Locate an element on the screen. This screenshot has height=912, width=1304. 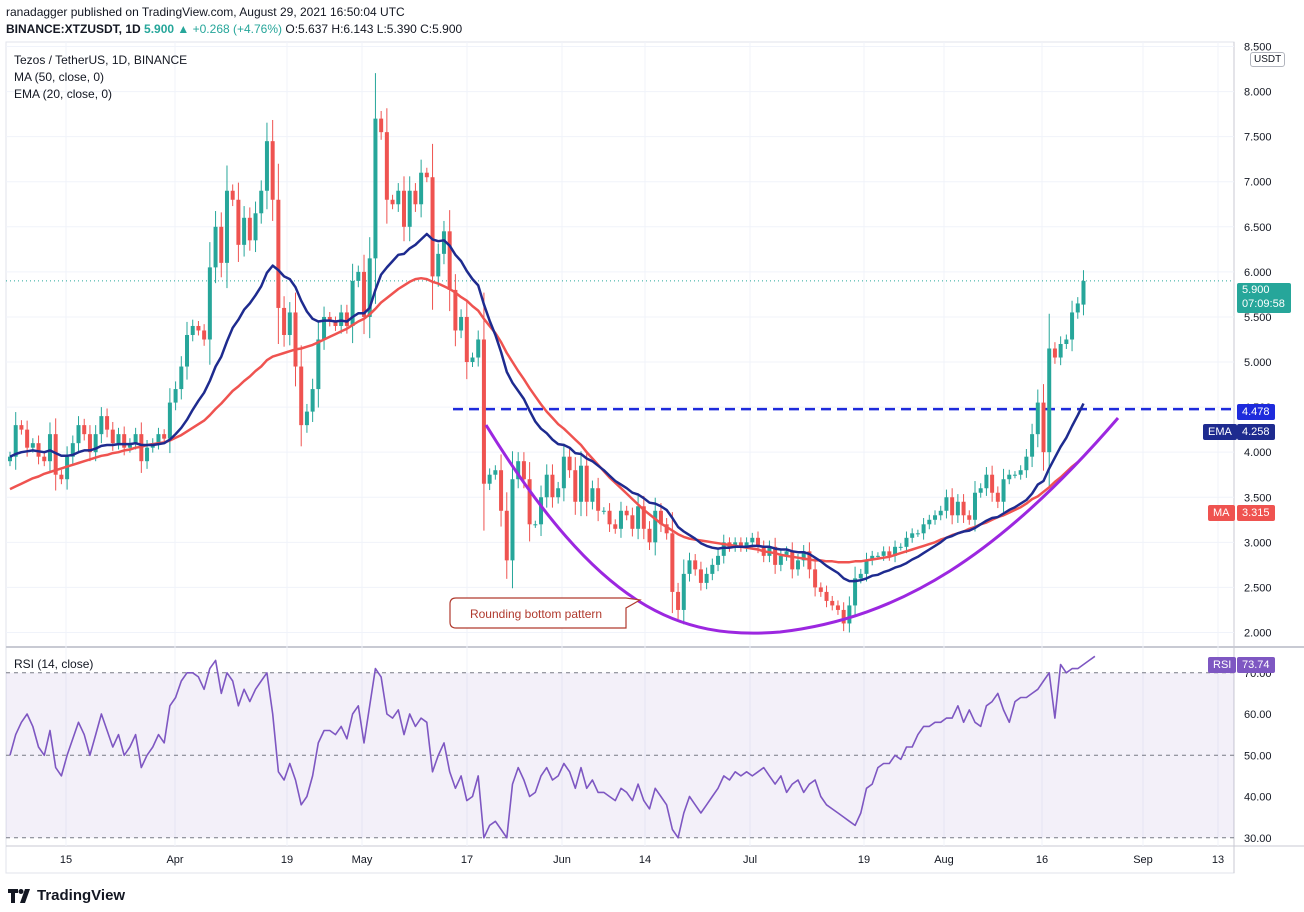
ema-legend: EMA (20, close, 0) is located at coordinates (63, 94).